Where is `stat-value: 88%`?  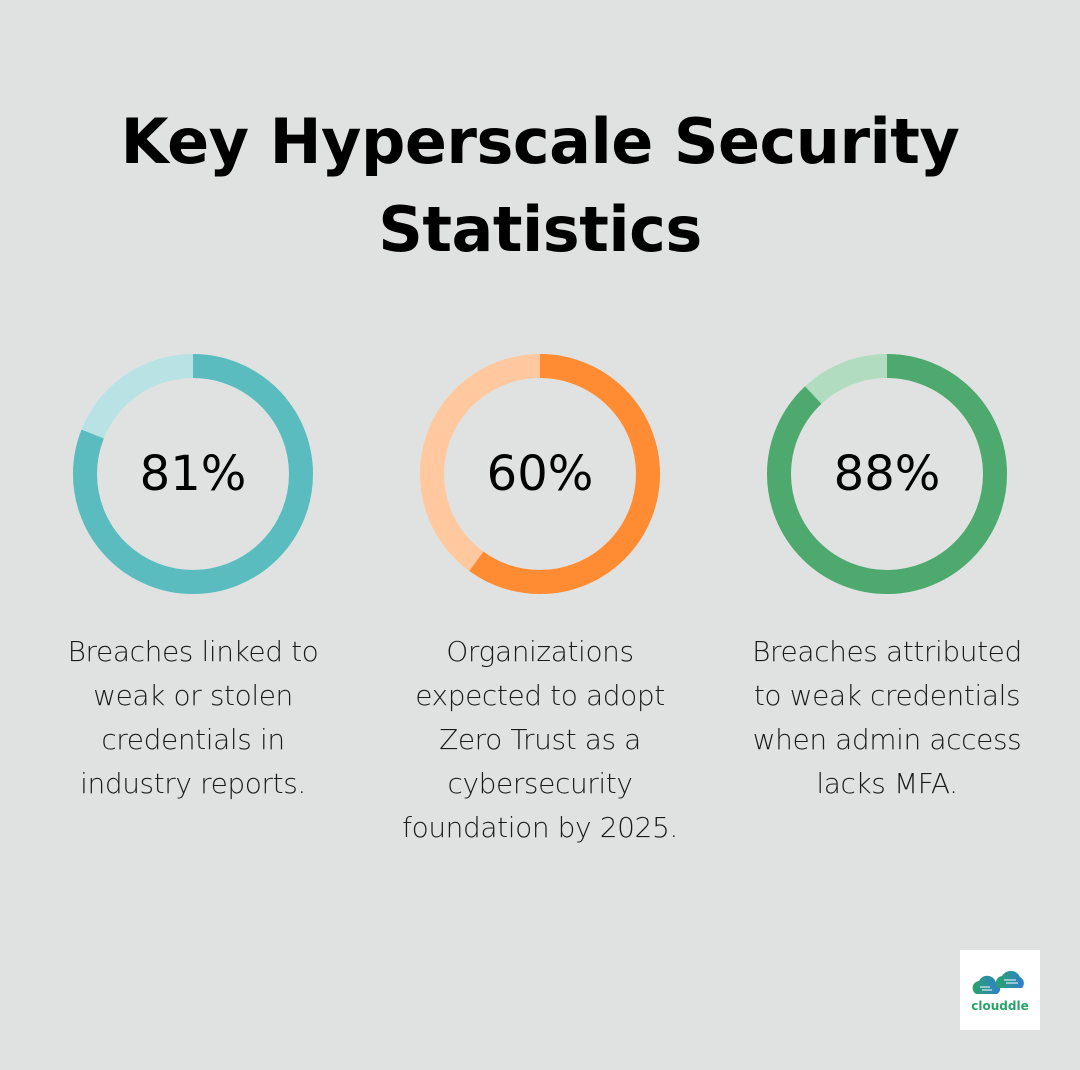
stat-value: 88% is located at coordinates (887, 474).